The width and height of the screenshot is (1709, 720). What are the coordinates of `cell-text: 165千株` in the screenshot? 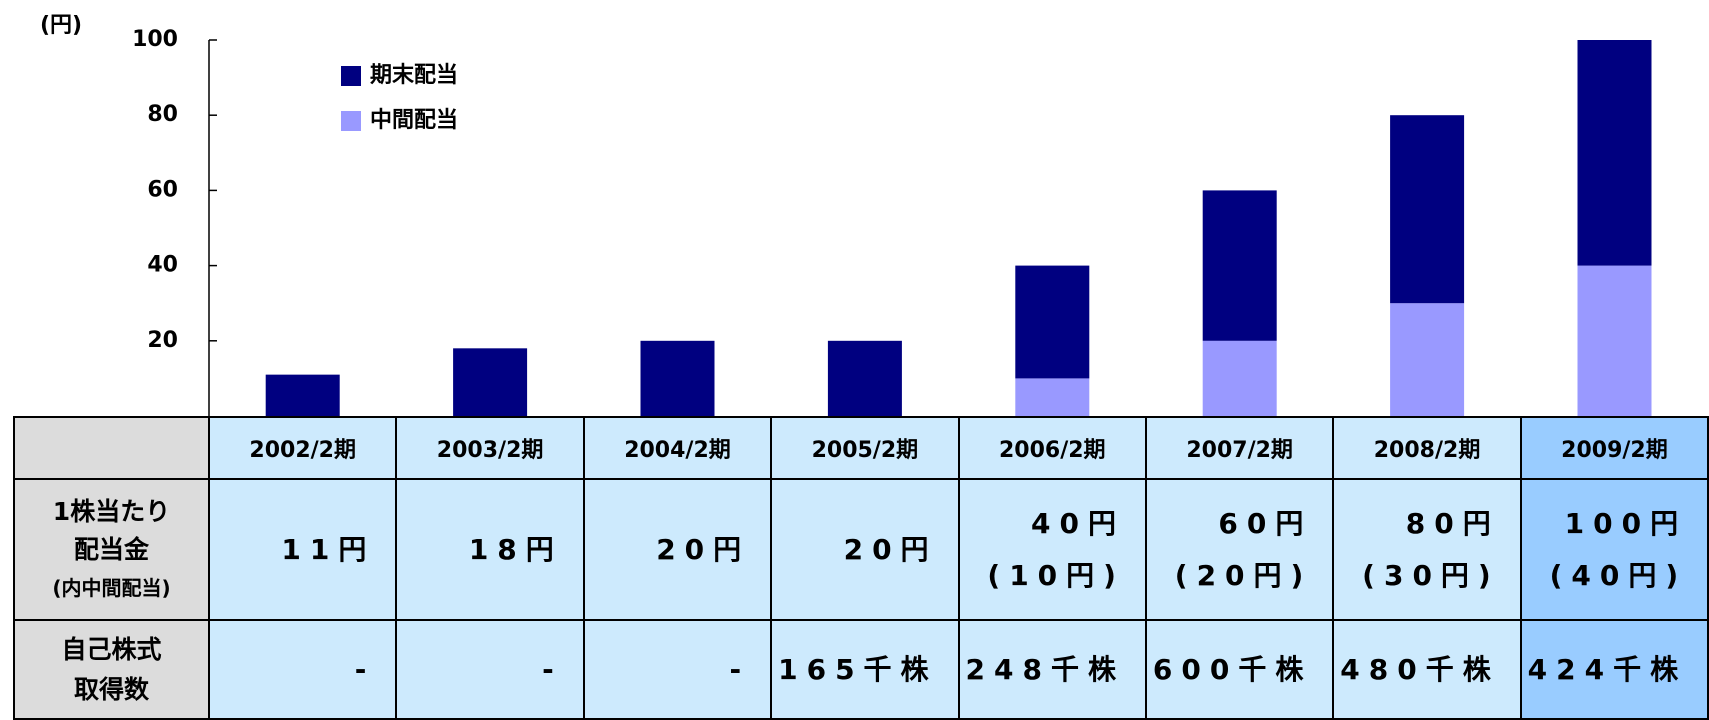 It's located at (858, 669).